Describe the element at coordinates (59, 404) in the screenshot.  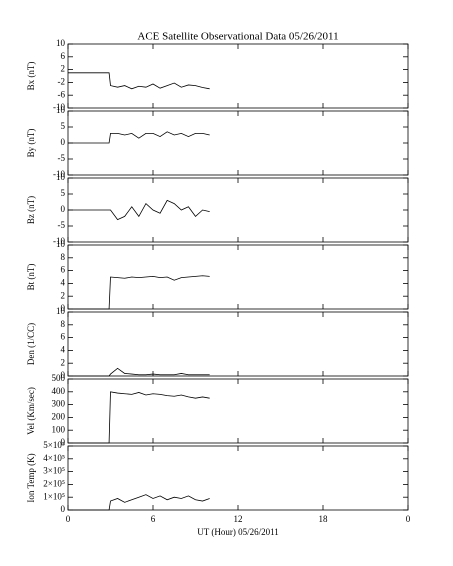
I see `y-tick-label: 300` at that location.